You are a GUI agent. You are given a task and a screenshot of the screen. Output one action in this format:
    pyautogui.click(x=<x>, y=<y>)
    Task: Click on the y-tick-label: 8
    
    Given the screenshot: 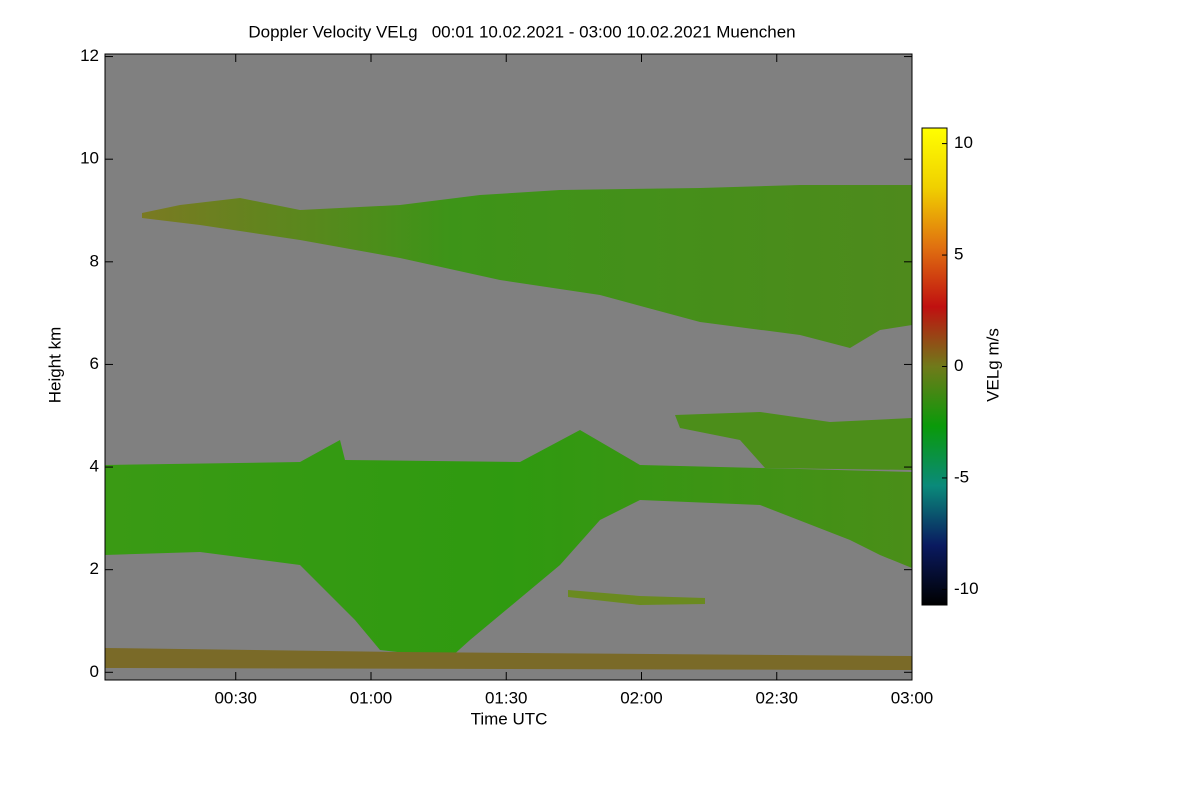 What is the action you would take?
    pyautogui.click(x=94, y=260)
    